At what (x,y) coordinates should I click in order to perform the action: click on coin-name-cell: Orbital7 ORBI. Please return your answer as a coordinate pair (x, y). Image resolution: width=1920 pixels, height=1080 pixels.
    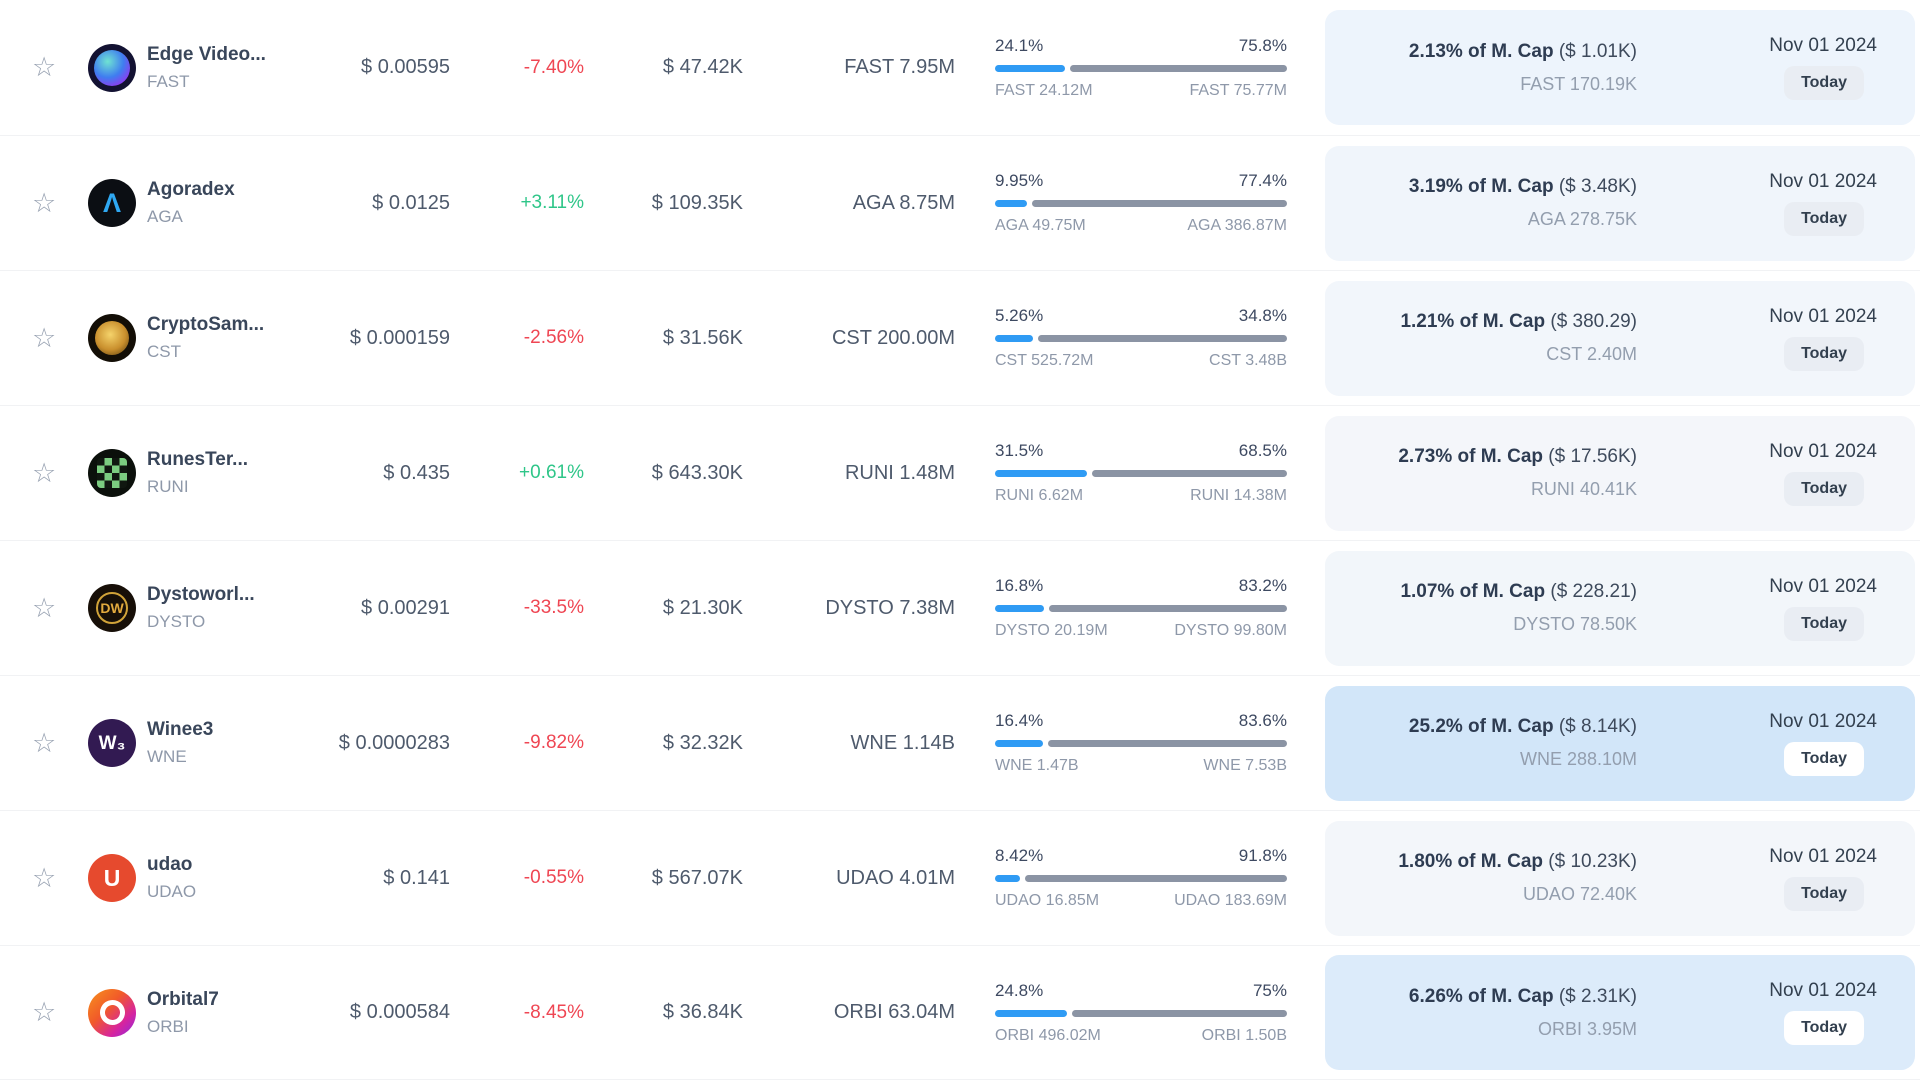
    Looking at the image, I should click on (224, 1013).